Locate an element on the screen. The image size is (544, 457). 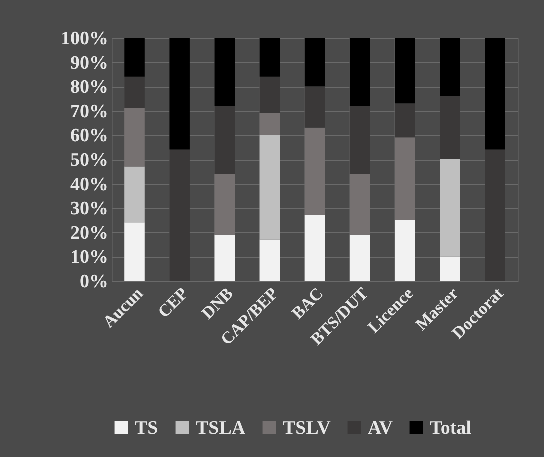
legend-label: TS is located at coordinates (146, 428).